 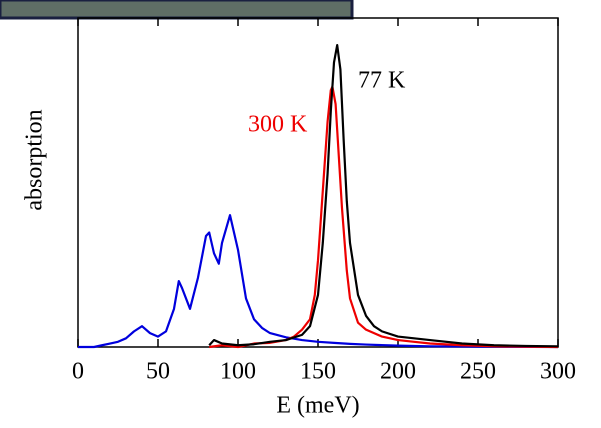 What do you see at coordinates (318, 372) in the screenshot?
I see `x-tick-label: 150` at bounding box center [318, 372].